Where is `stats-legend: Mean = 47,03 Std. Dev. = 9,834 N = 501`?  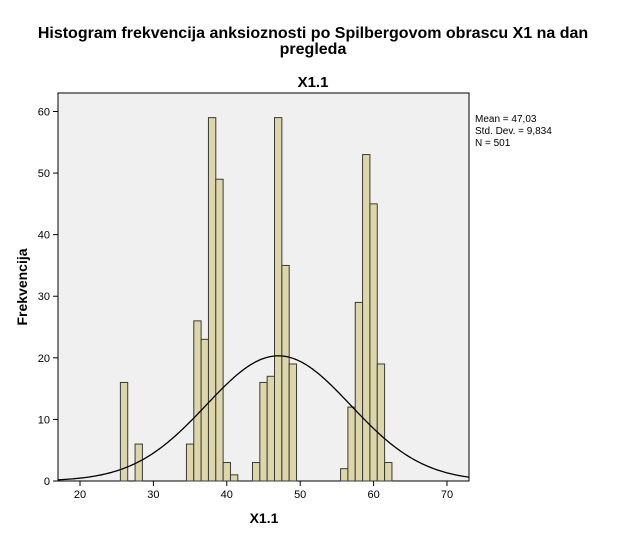 stats-legend: Mean = 47,03 Std. Dev. = 9,834 N = 501 is located at coordinates (513, 131).